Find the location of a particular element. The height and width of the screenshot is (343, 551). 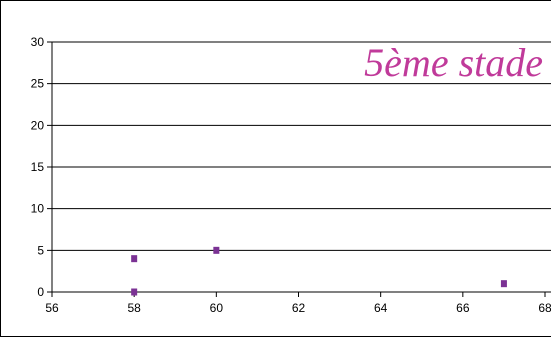

x-tick-label-66: 66 is located at coordinates (463, 308).